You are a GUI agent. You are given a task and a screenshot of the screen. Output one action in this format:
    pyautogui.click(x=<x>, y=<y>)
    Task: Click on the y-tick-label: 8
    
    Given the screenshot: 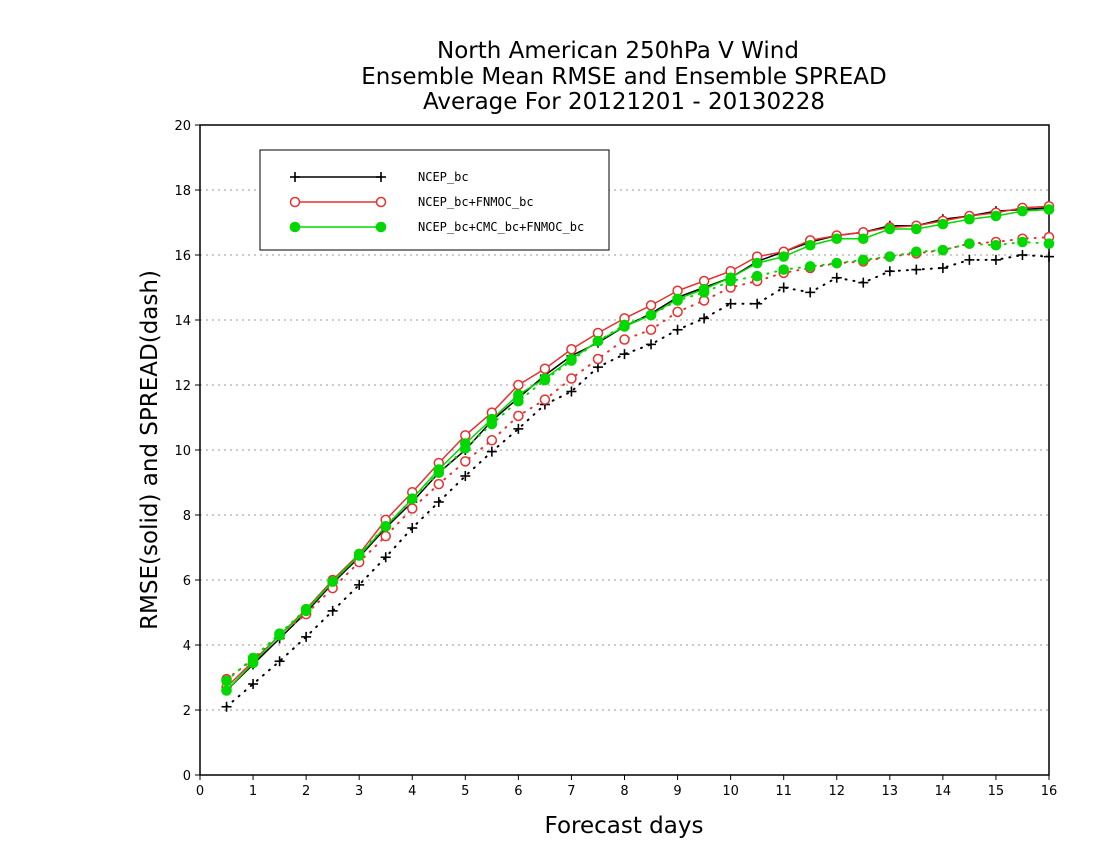 What is the action you would take?
    pyautogui.click(x=187, y=516)
    